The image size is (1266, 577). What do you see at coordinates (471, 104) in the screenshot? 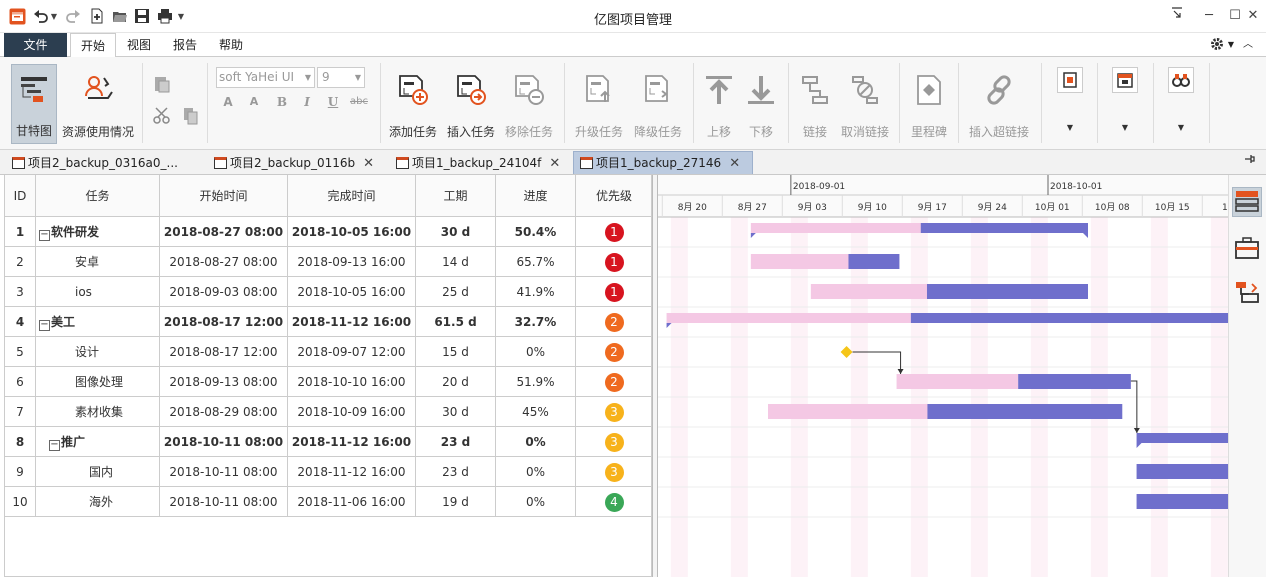
I see `insert-task-button: 插入任务` at bounding box center [471, 104].